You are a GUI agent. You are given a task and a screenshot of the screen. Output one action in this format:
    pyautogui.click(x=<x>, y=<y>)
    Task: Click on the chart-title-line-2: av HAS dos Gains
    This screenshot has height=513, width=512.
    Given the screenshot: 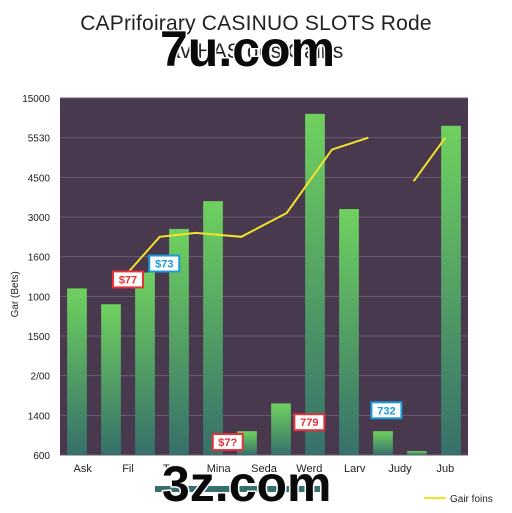 What is the action you would take?
    pyautogui.click(x=256, y=51)
    